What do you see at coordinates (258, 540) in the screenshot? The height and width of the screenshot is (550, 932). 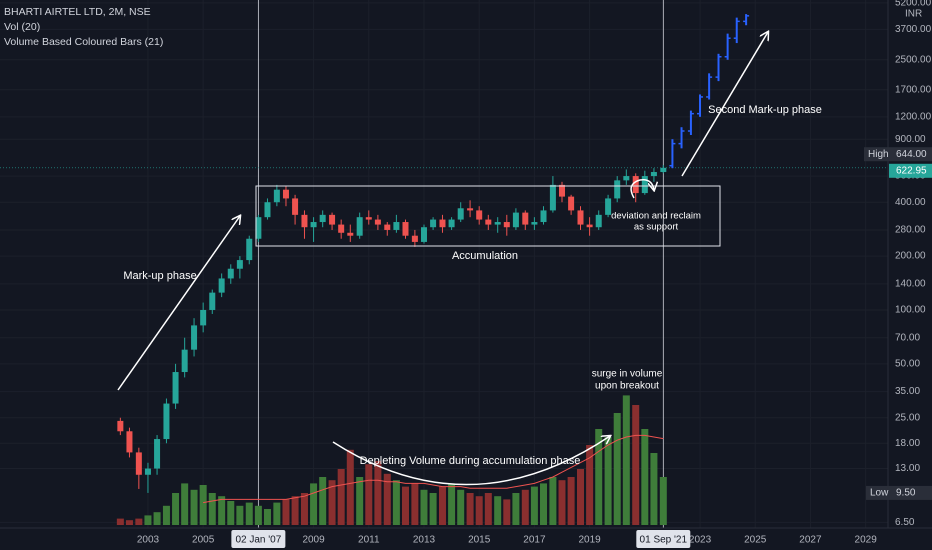 I see `marker-label: 02 Jan '07` at bounding box center [258, 540].